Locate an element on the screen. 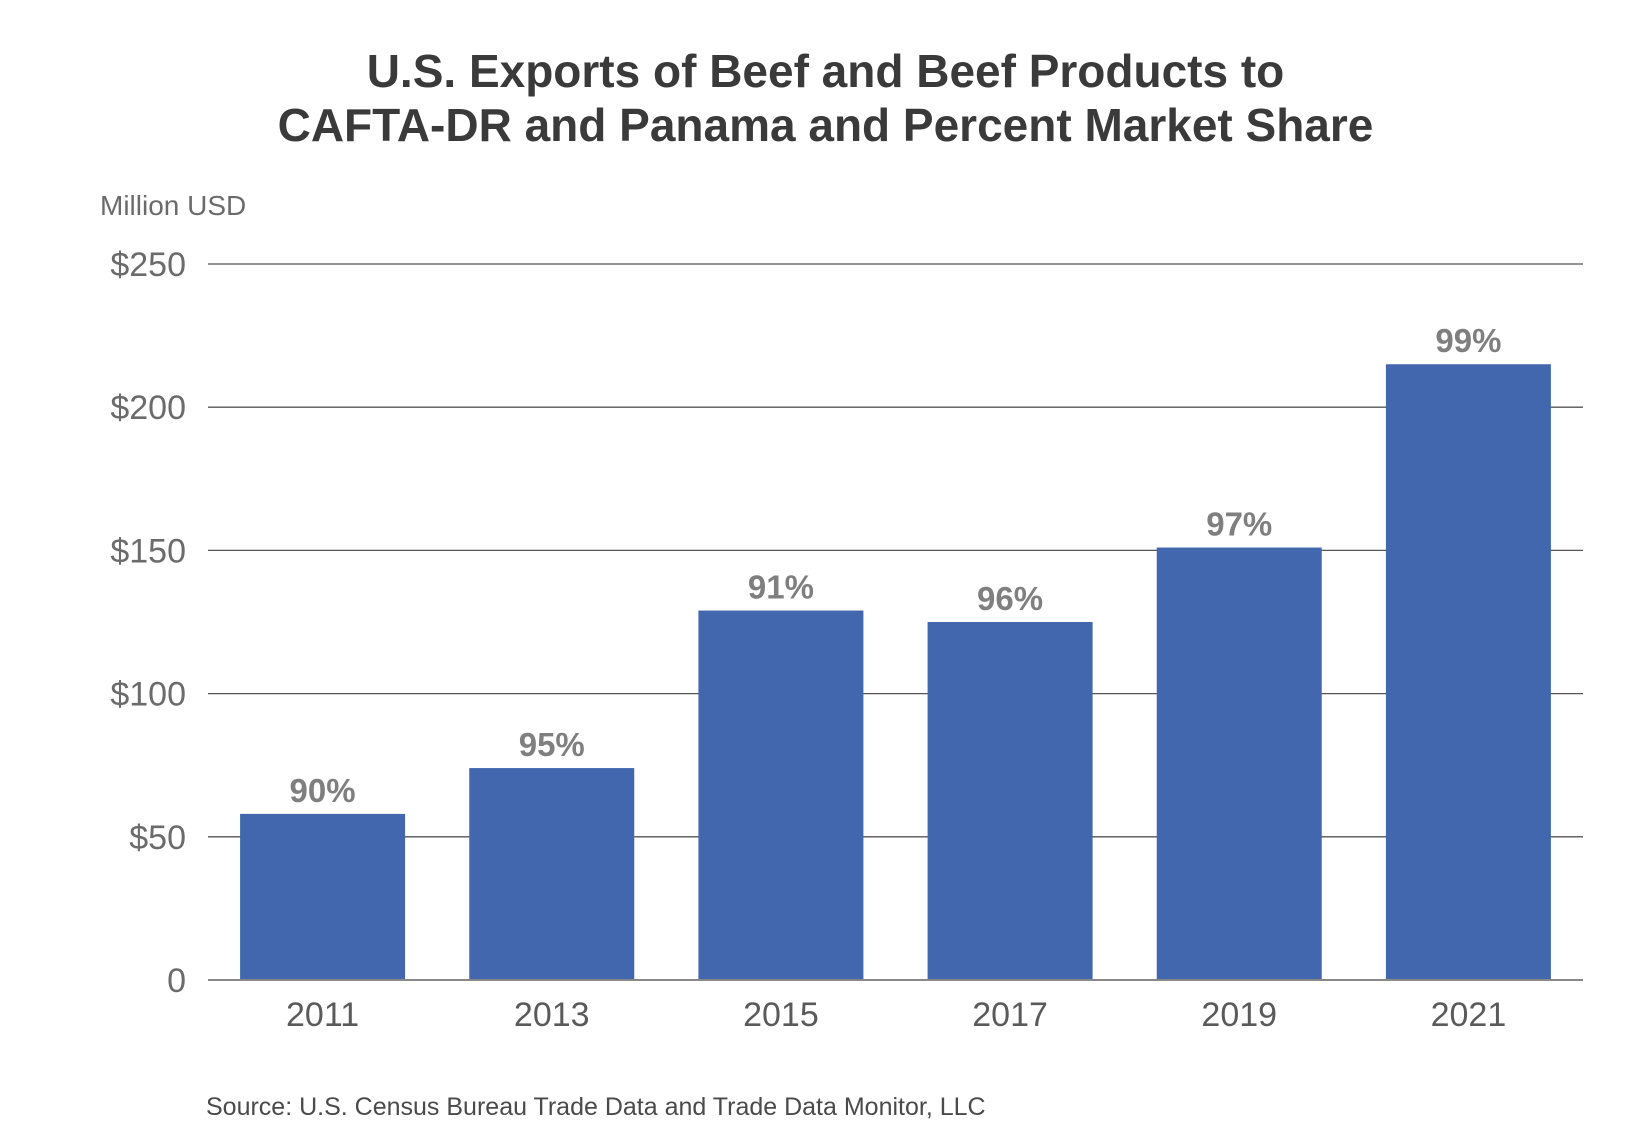  x-tick-label: 2019 is located at coordinates (1239, 1015).